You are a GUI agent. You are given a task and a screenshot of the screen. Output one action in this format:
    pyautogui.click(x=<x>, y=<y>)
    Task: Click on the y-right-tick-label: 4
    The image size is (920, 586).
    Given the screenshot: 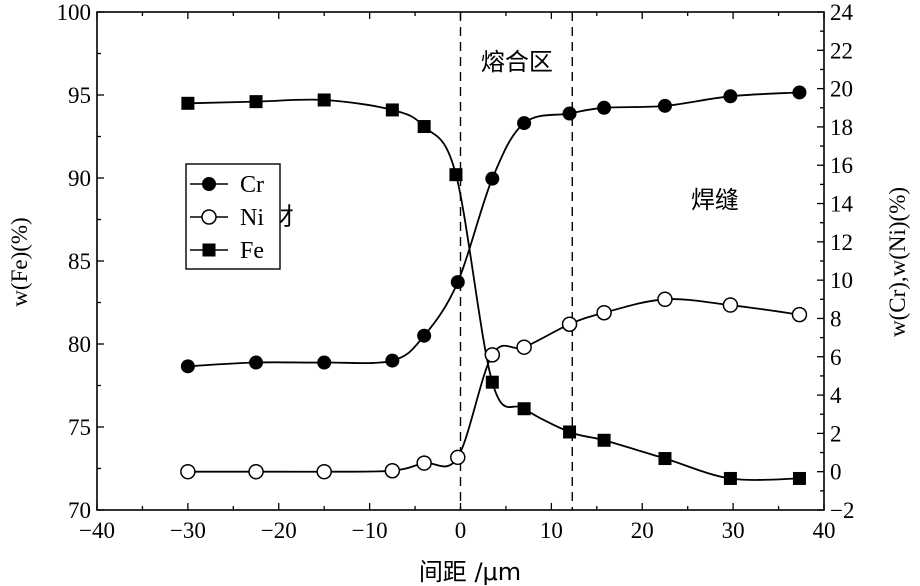 What is the action you would take?
    pyautogui.click(x=836, y=395)
    